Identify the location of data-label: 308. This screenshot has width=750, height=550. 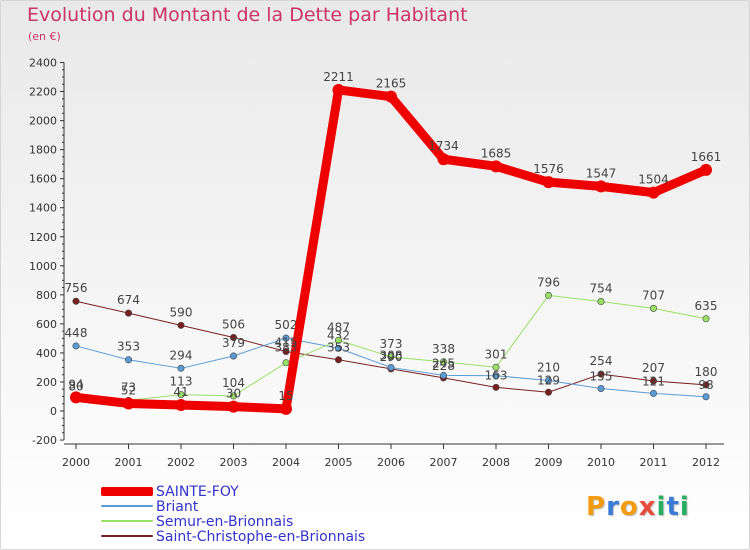
(391, 355).